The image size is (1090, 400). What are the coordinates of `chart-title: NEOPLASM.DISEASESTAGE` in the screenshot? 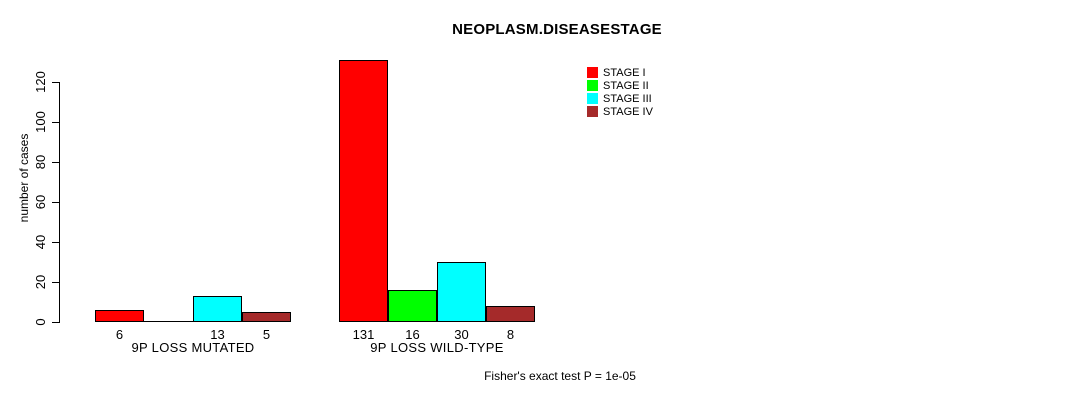 It's located at (557, 29).